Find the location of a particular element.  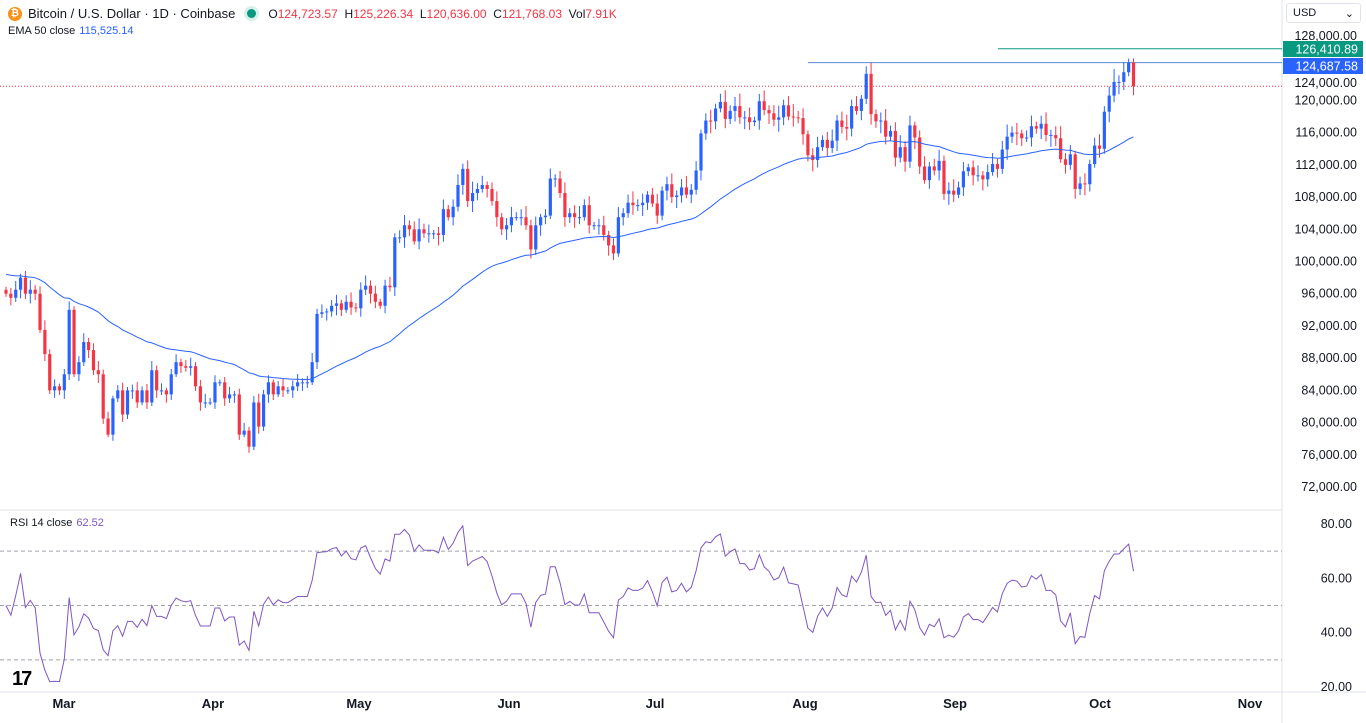

time-axis-label: Oct is located at coordinates (1100, 703).